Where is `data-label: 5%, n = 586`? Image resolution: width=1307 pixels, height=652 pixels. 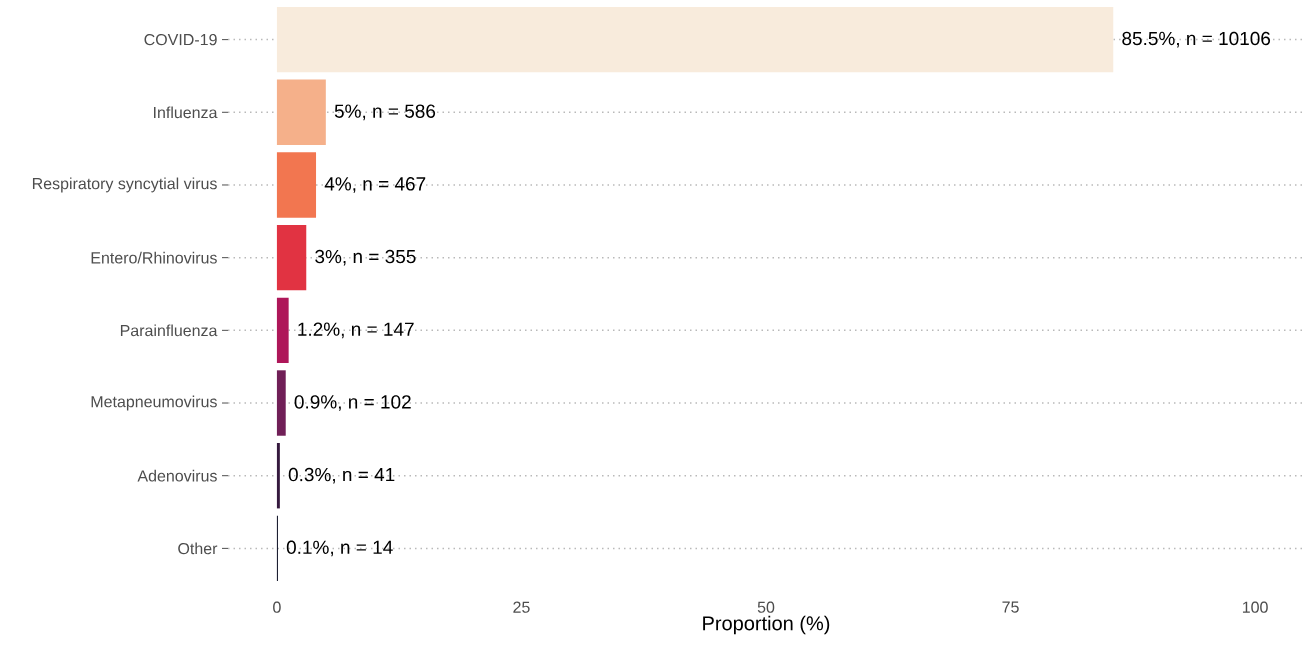
data-label: 5%, n = 586 is located at coordinates (385, 112).